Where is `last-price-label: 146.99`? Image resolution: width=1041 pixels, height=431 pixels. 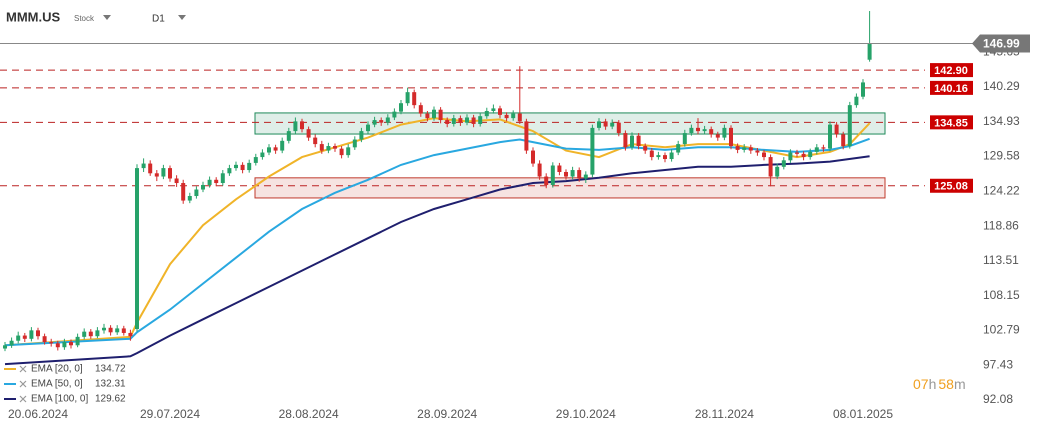
last-price-label: 146.99 is located at coordinates (1001, 44).